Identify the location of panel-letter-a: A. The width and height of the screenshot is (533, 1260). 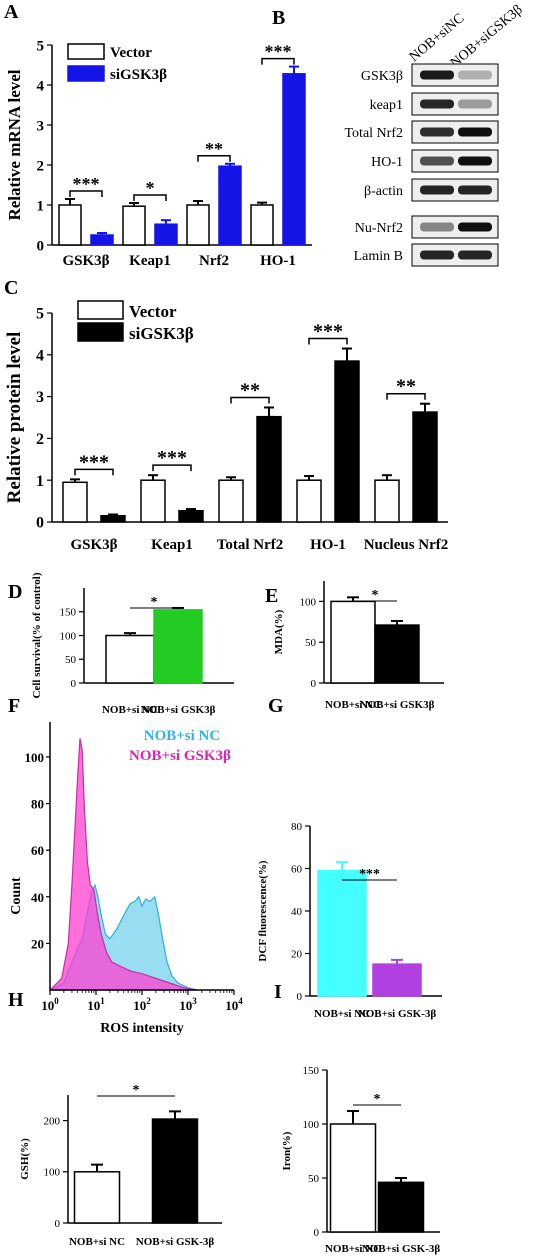
(11, 12).